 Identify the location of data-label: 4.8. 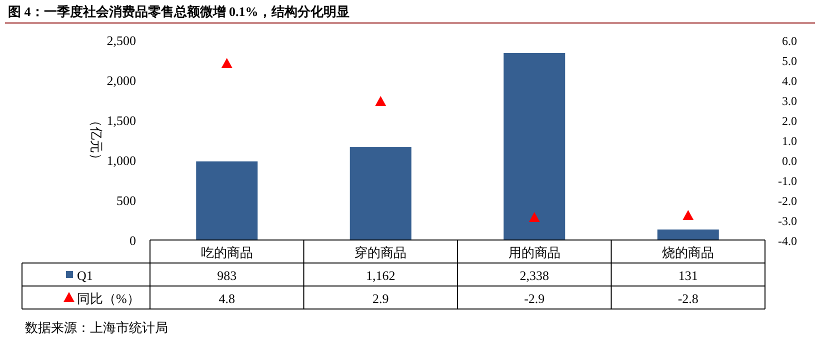
(226, 298).